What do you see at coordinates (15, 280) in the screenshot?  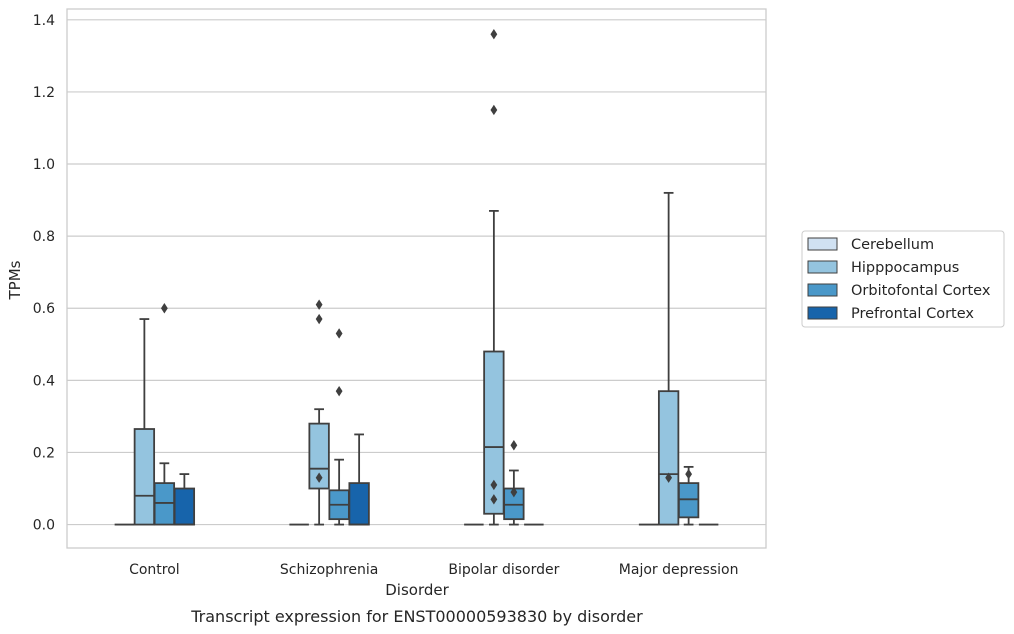 I see `y-axis-label: TPMs` at bounding box center [15, 280].